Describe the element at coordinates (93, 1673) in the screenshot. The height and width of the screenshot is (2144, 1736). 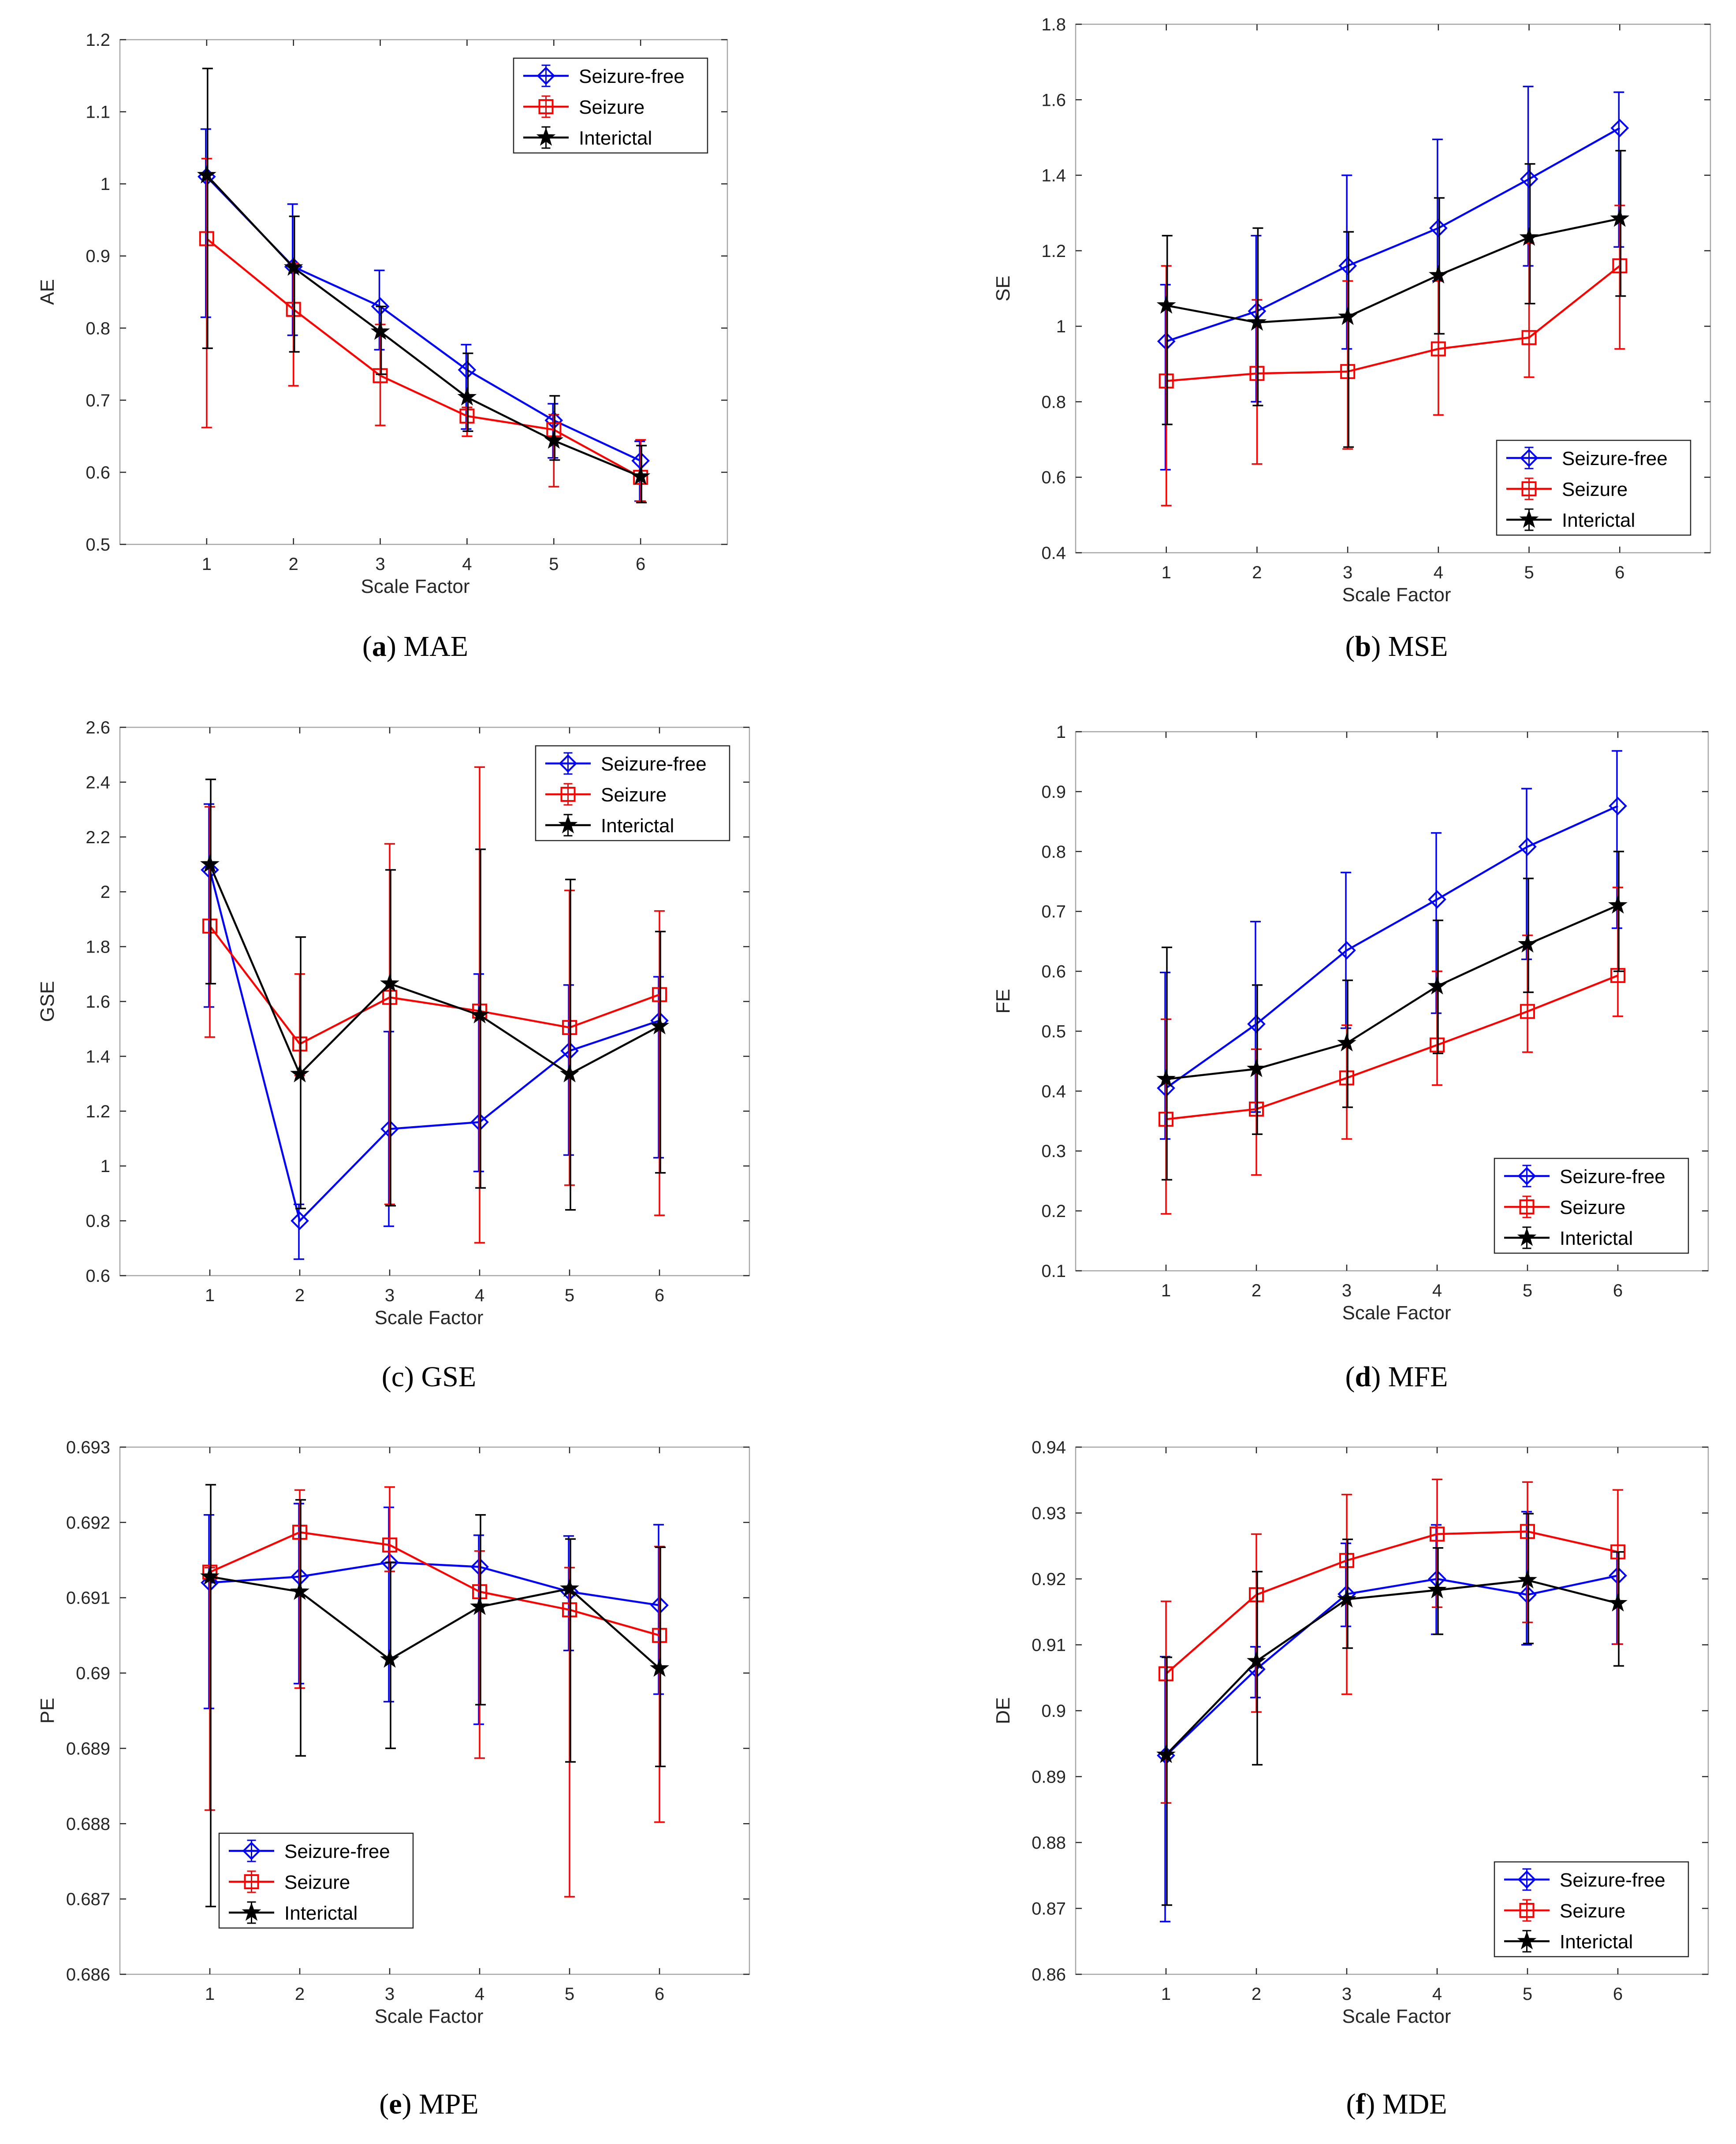
I see `y-tick-label: 0.69` at that location.